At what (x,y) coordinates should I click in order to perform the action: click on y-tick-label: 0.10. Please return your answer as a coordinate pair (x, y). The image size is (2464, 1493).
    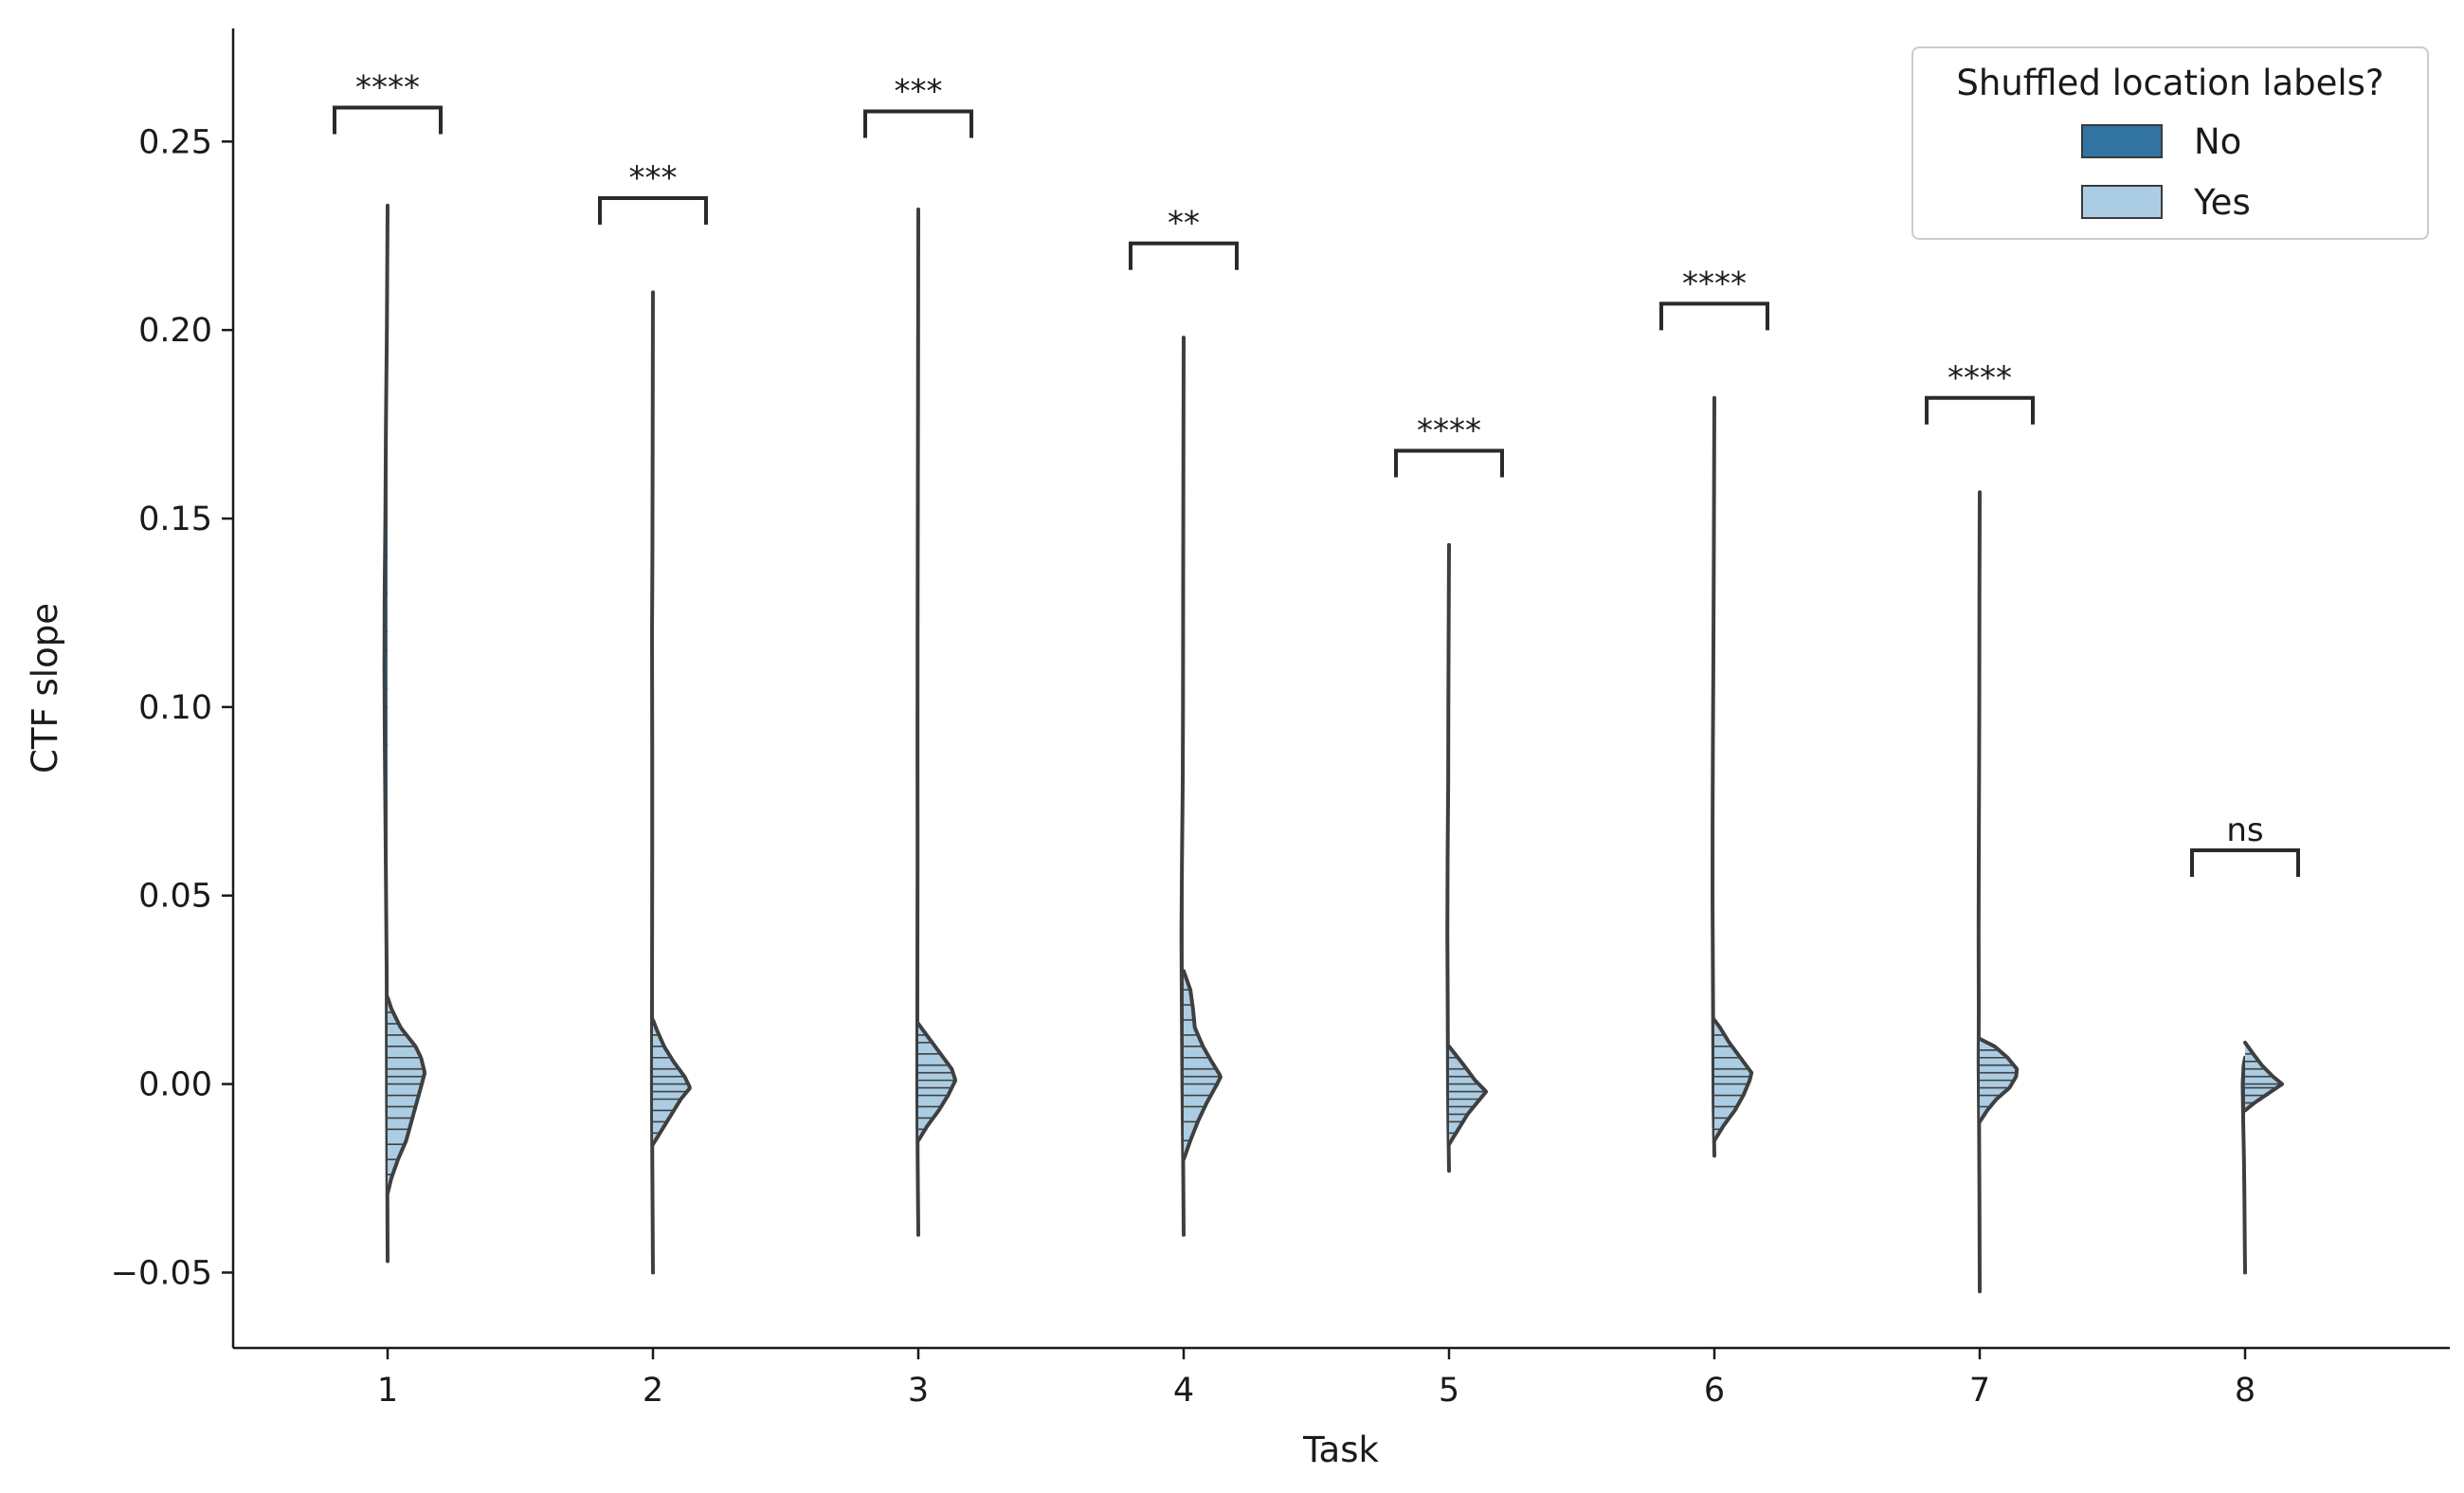
    Looking at the image, I should click on (175, 708).